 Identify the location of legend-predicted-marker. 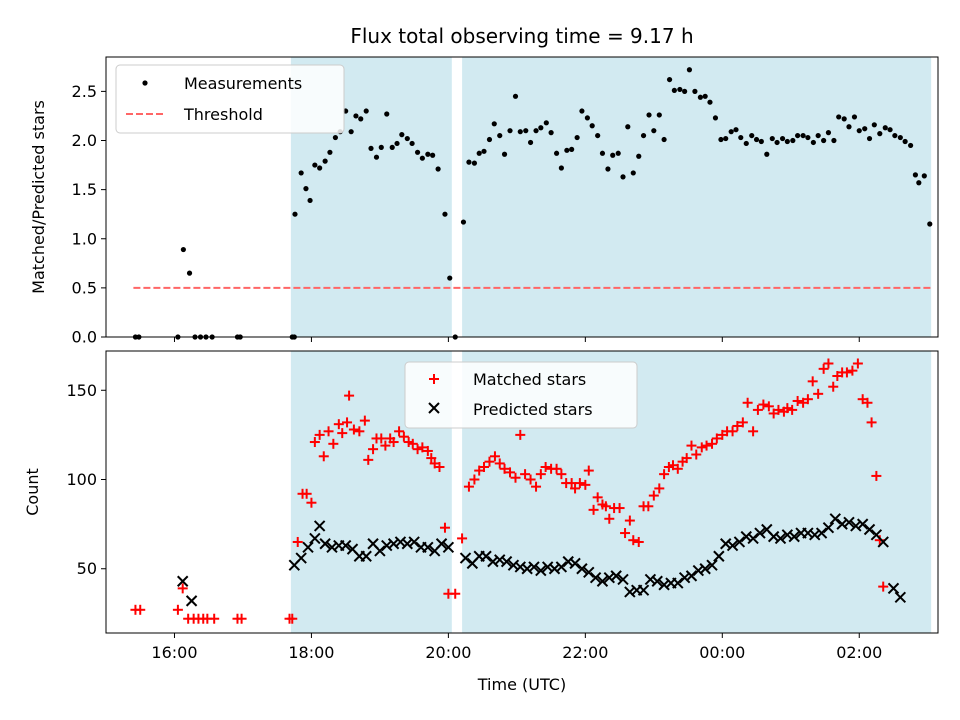
(434, 408).